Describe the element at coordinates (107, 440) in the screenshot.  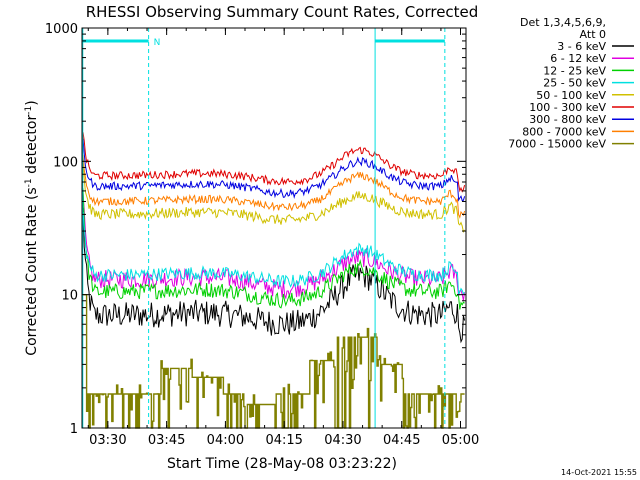
I see `x-tick-label-0: 03:30` at that location.